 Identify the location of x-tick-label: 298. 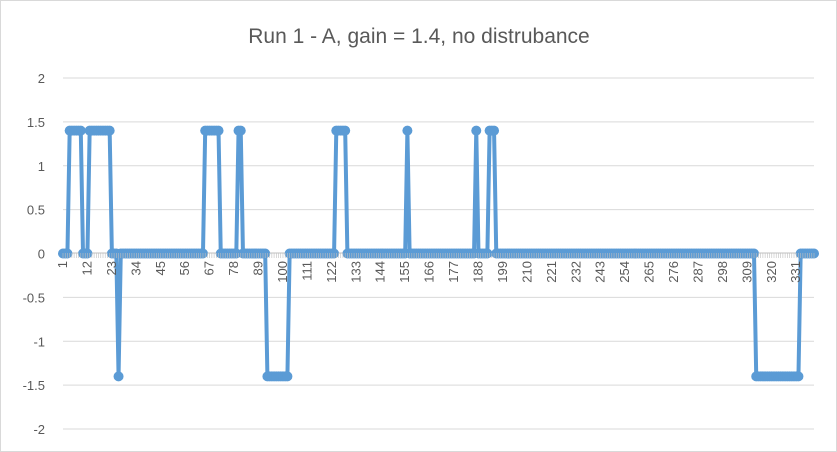
(722, 272).